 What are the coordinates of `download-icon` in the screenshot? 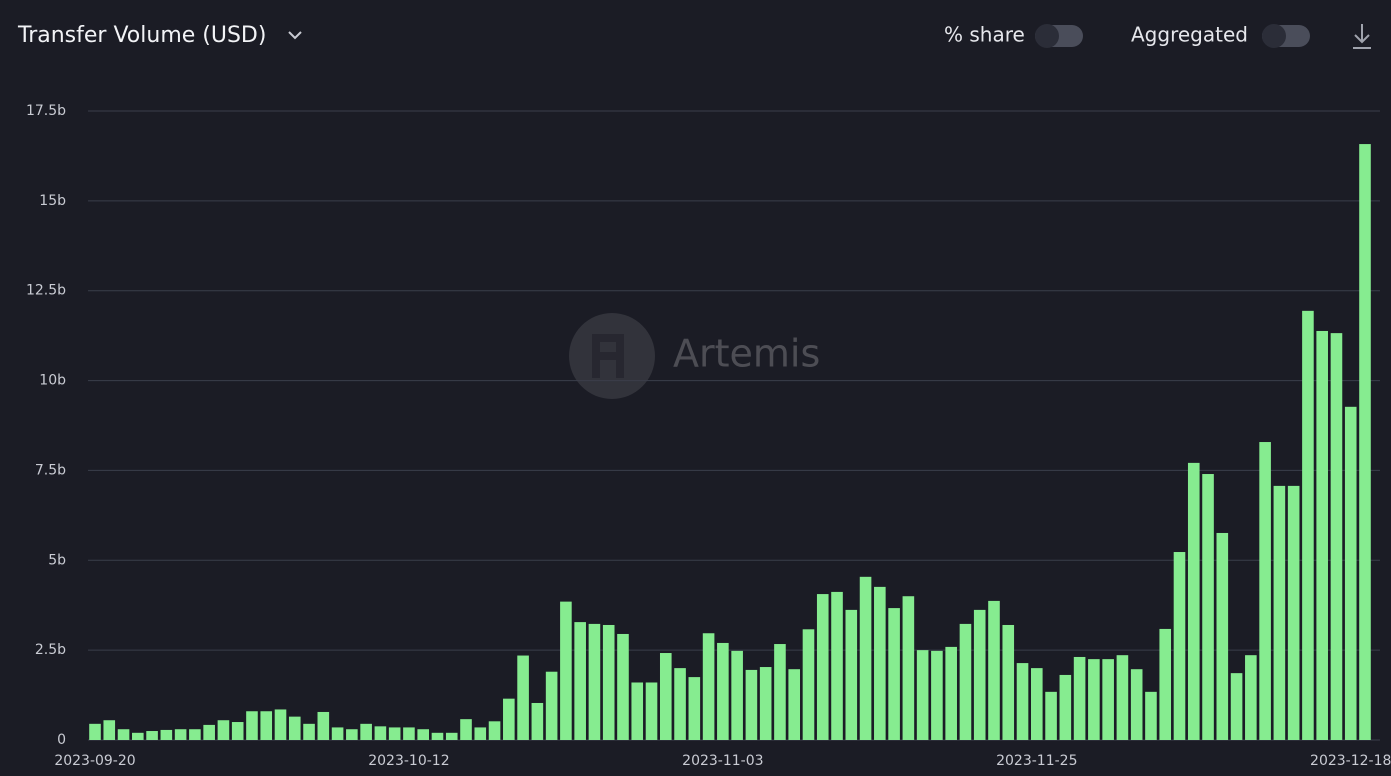 It's located at (1362, 36).